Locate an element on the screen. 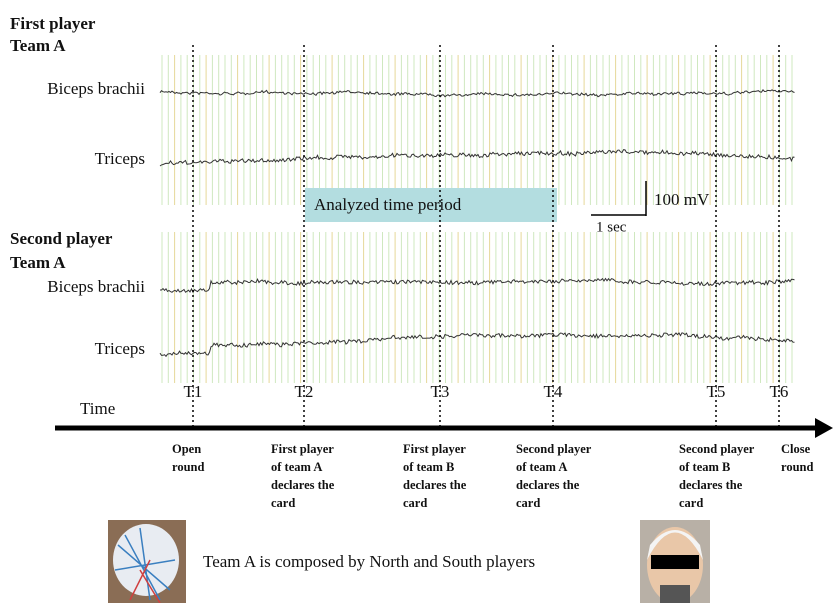 This screenshot has width=833, height=603. analyzed-period-label: Analyzed time period is located at coordinates (388, 204).